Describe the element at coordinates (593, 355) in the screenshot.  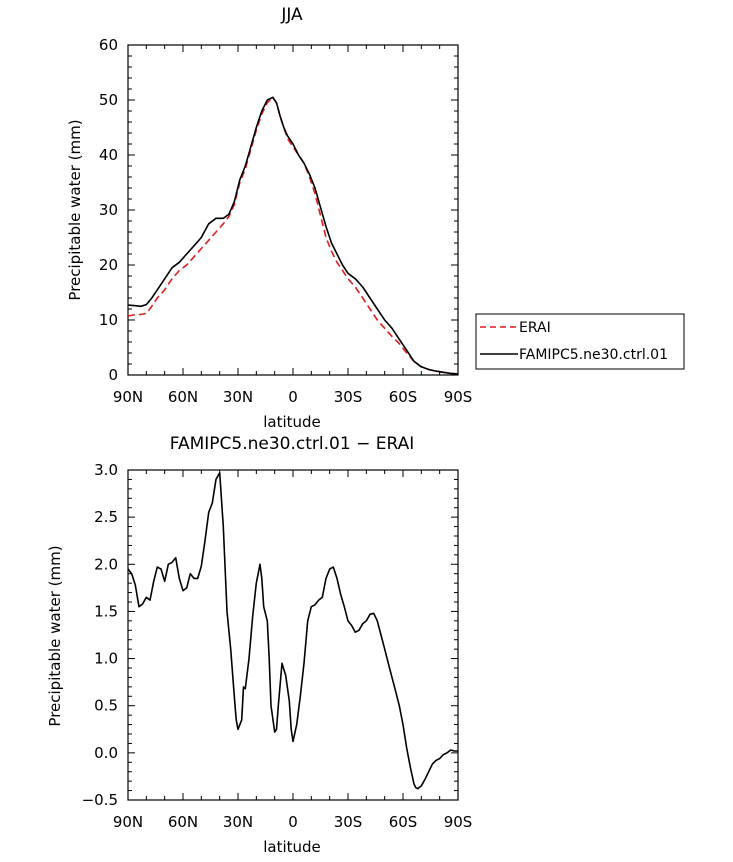
I see `legend-label-famipc5: FAMIPC5.ne30.ctrl.01` at that location.